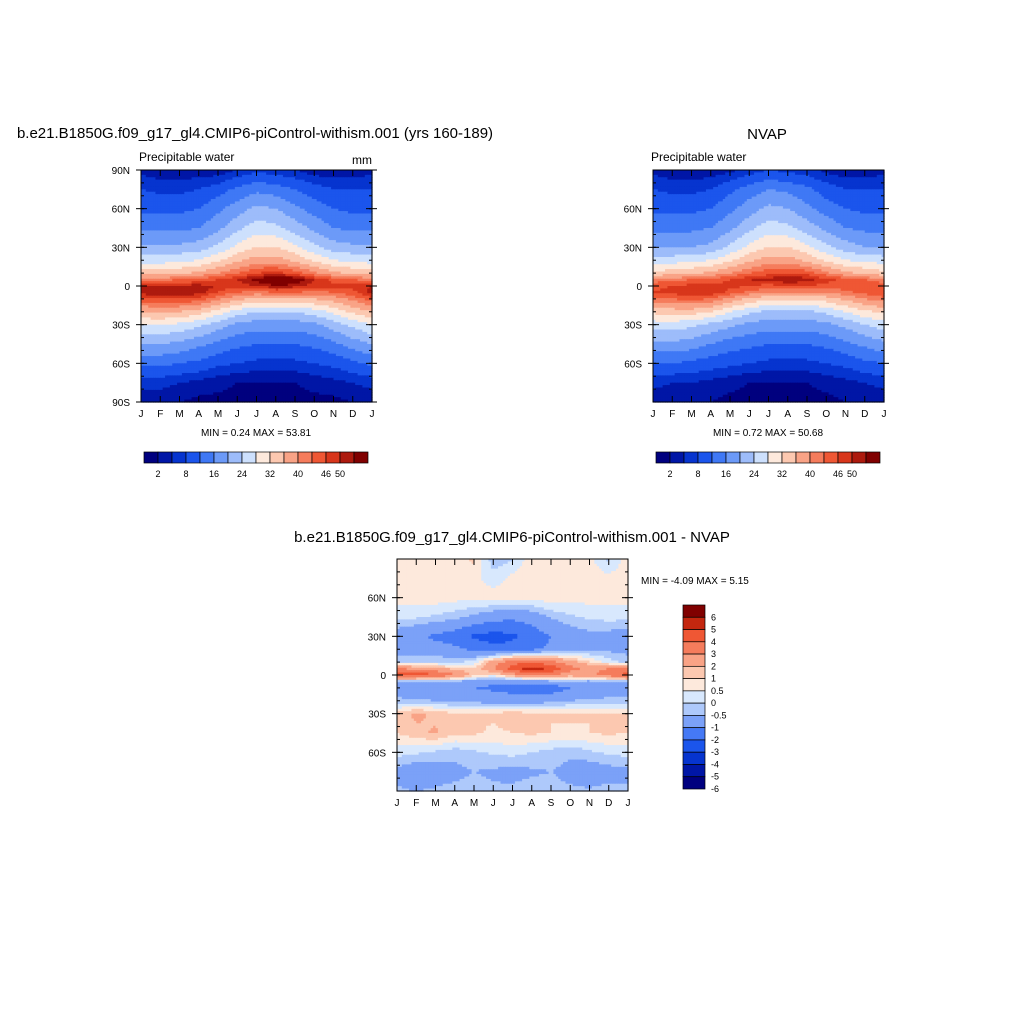  I want to click on model-panel-units: mm, so click(362, 160).